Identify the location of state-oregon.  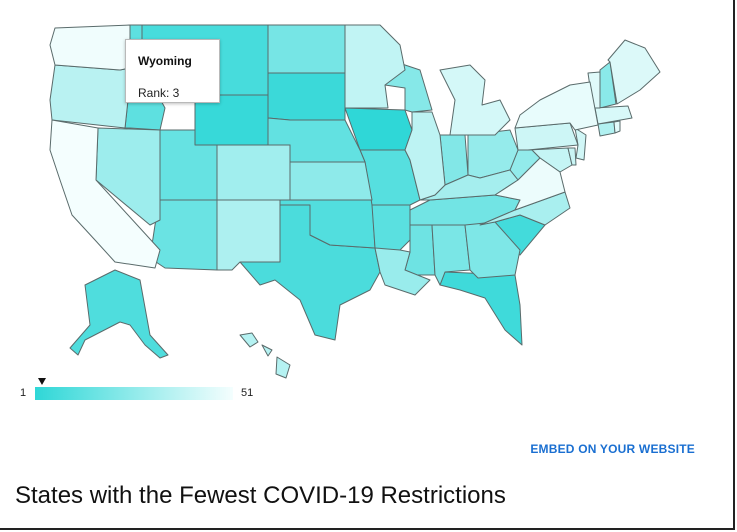
(90, 96).